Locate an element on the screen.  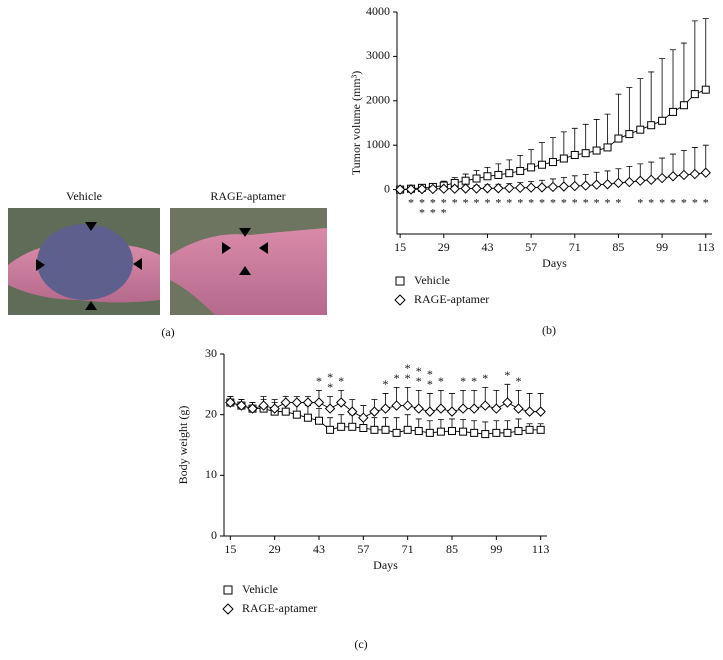
y-axis-label: Body weight (g) is located at coordinates (183, 445).